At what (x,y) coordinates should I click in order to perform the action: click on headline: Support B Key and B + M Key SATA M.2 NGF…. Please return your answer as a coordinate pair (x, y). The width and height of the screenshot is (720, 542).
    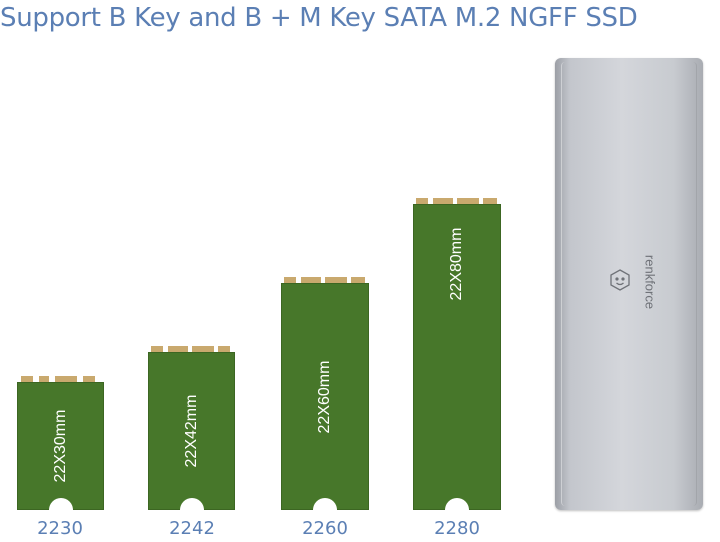
    Looking at the image, I should click on (319, 18).